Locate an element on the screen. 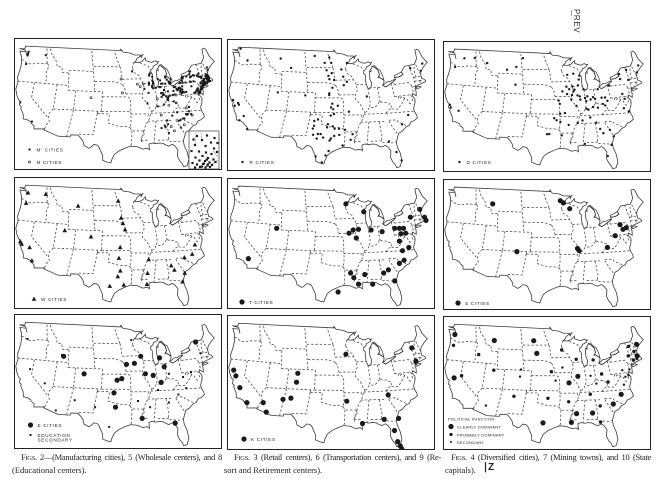 The image size is (662, 479). svg-text: CLEARLY DOMINANT is located at coordinates (479, 427).